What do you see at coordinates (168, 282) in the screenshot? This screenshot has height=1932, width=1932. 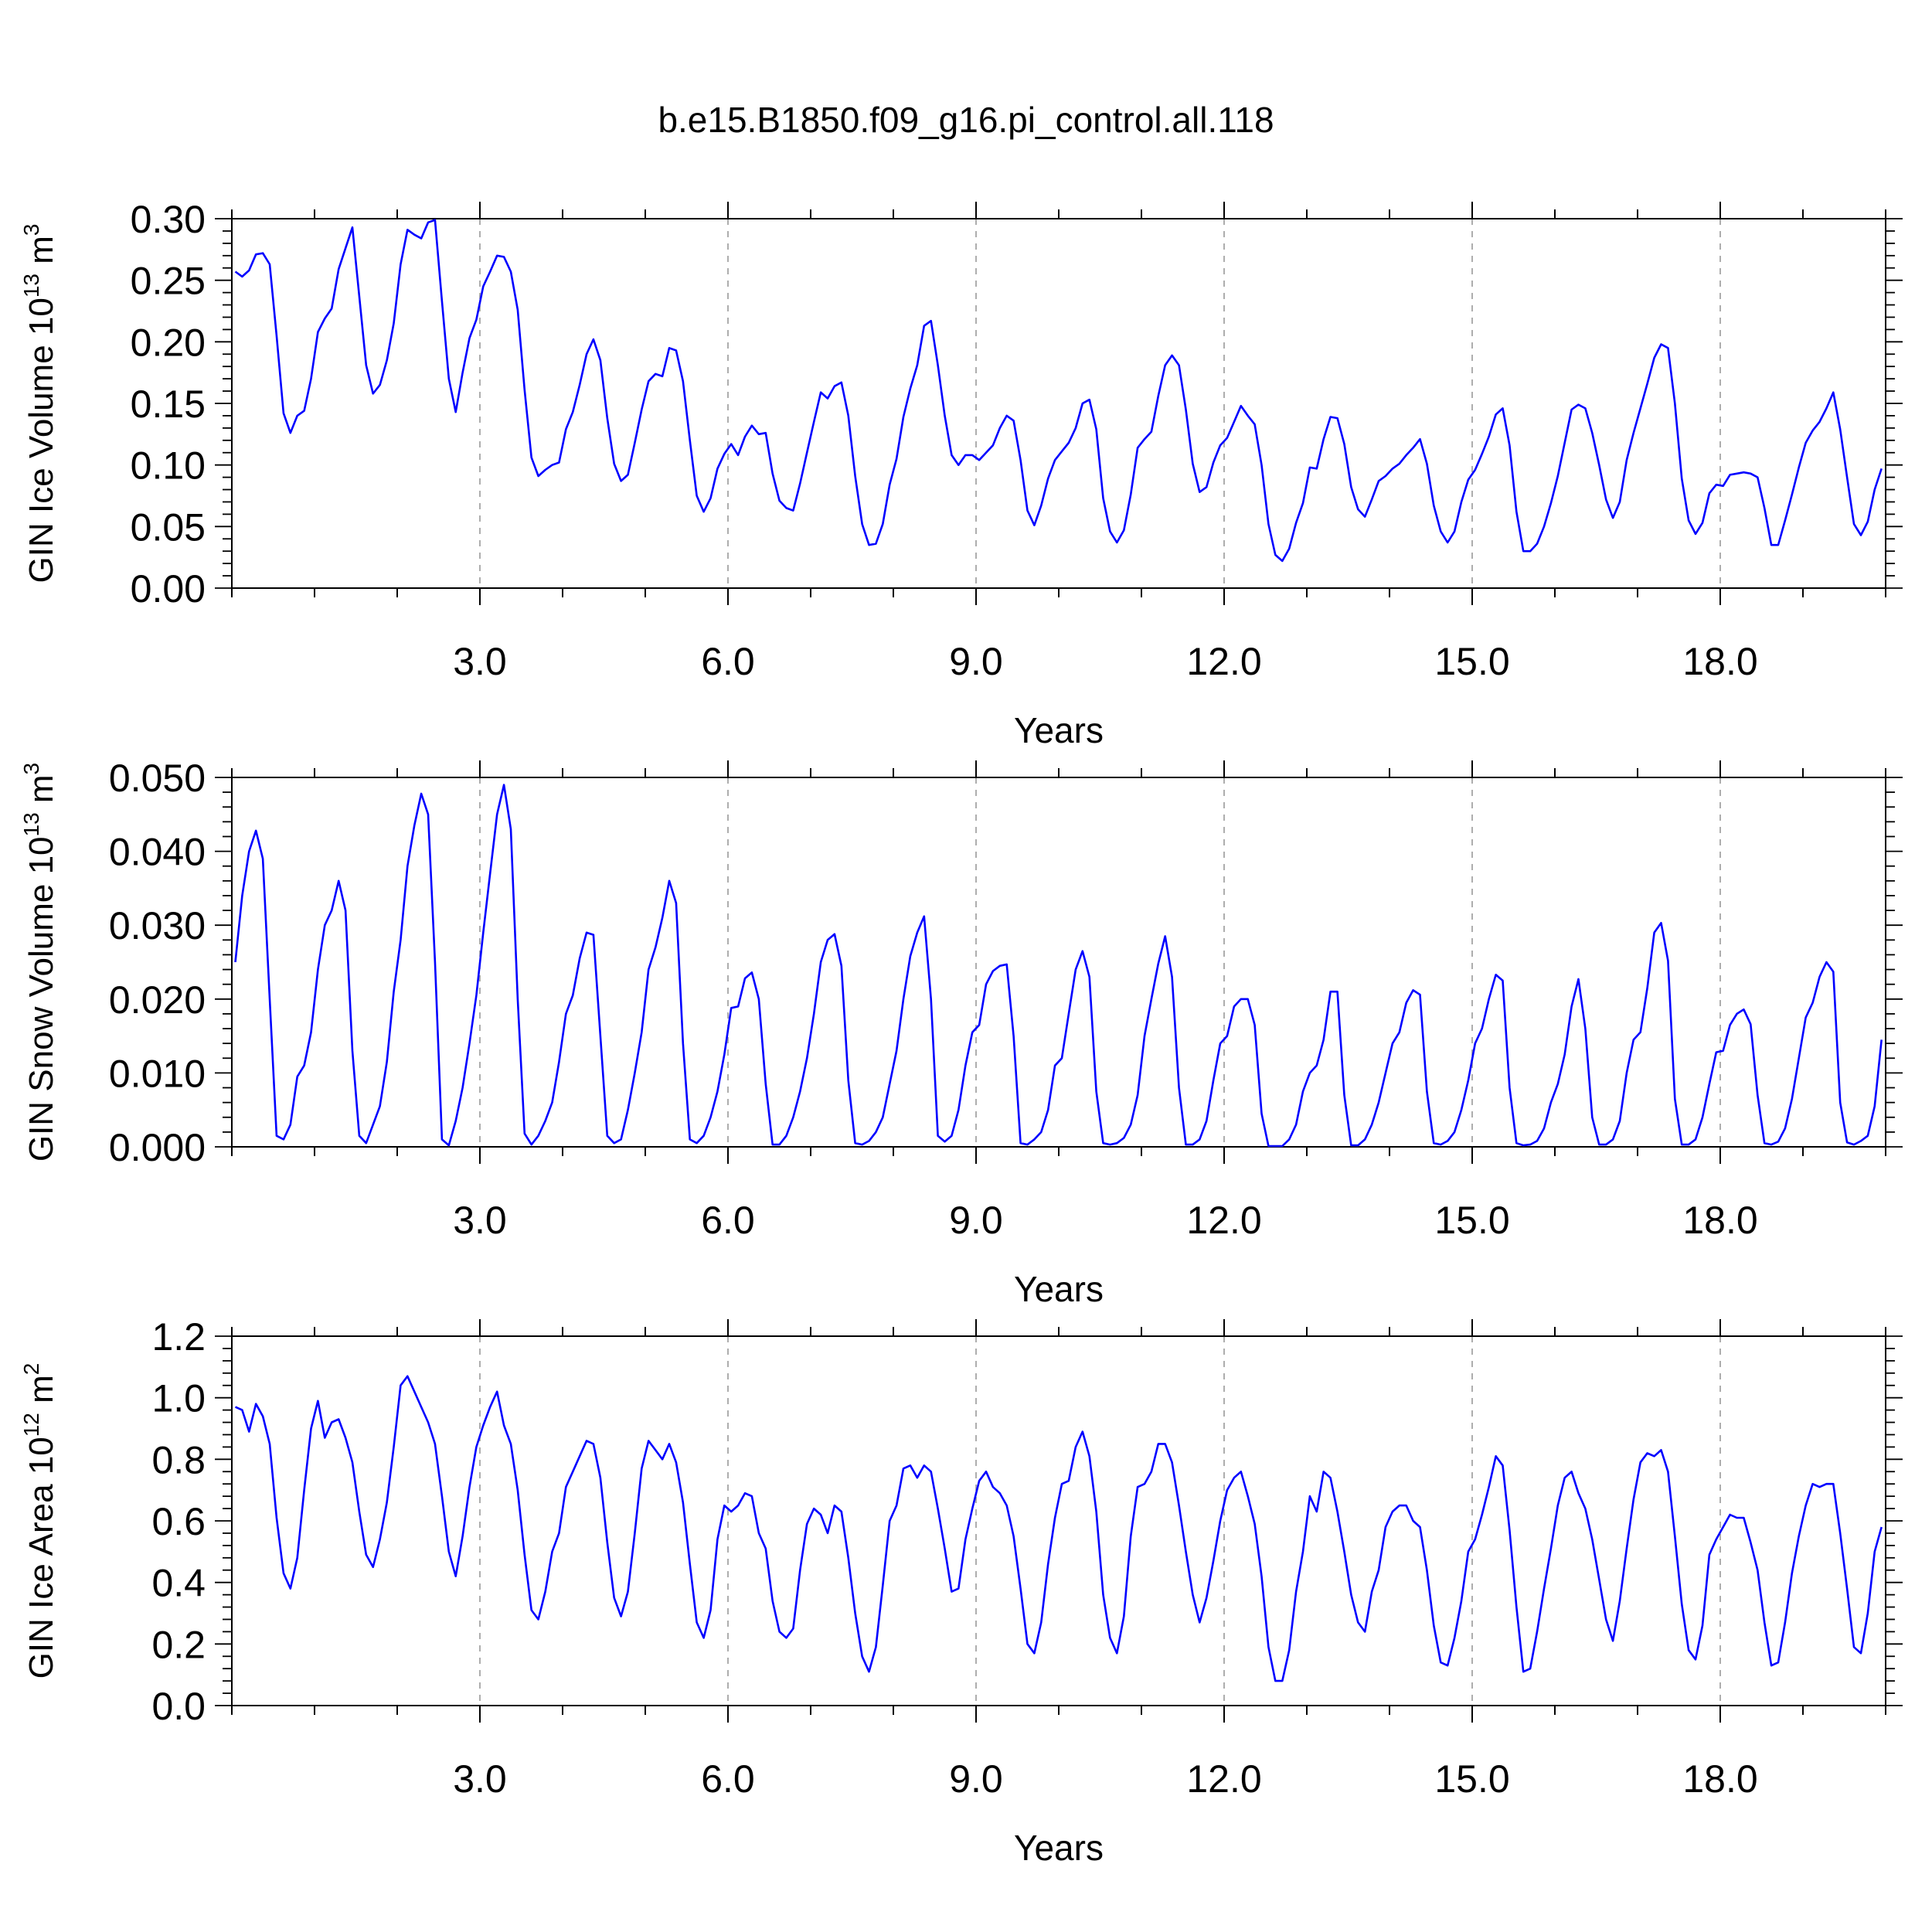 I see `y-tick-label: 0.25` at bounding box center [168, 282].